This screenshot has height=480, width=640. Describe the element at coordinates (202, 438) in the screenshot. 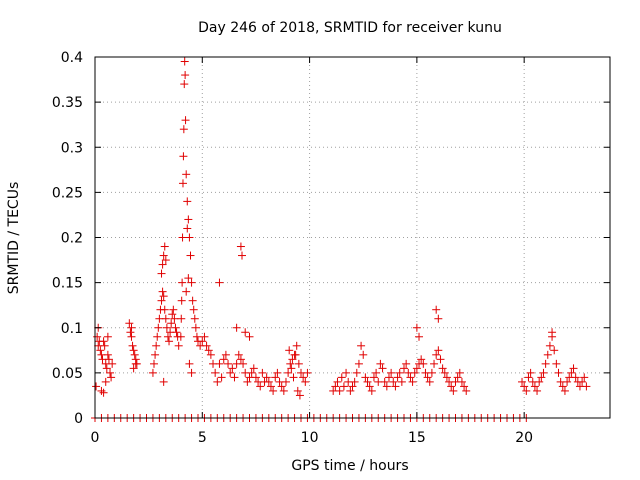

I see `x-tick-label: 5` at that location.